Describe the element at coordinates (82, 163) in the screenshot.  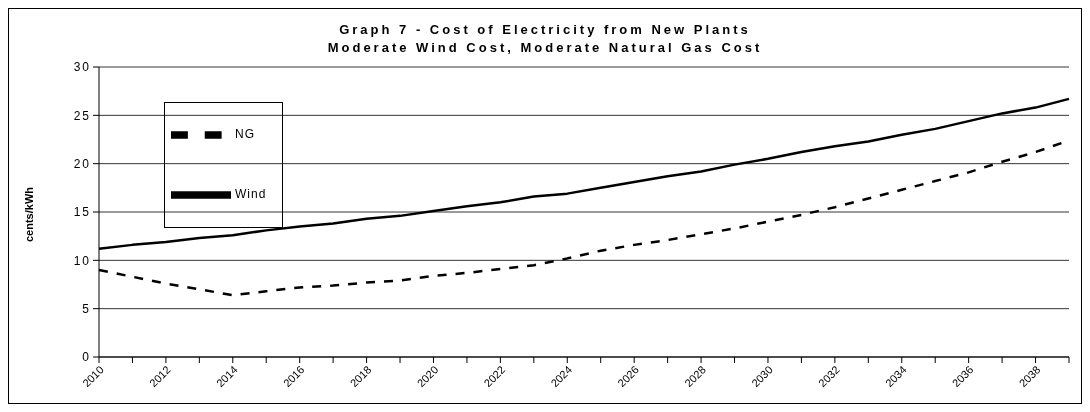
I see `y-tick-label: 20` at that location.